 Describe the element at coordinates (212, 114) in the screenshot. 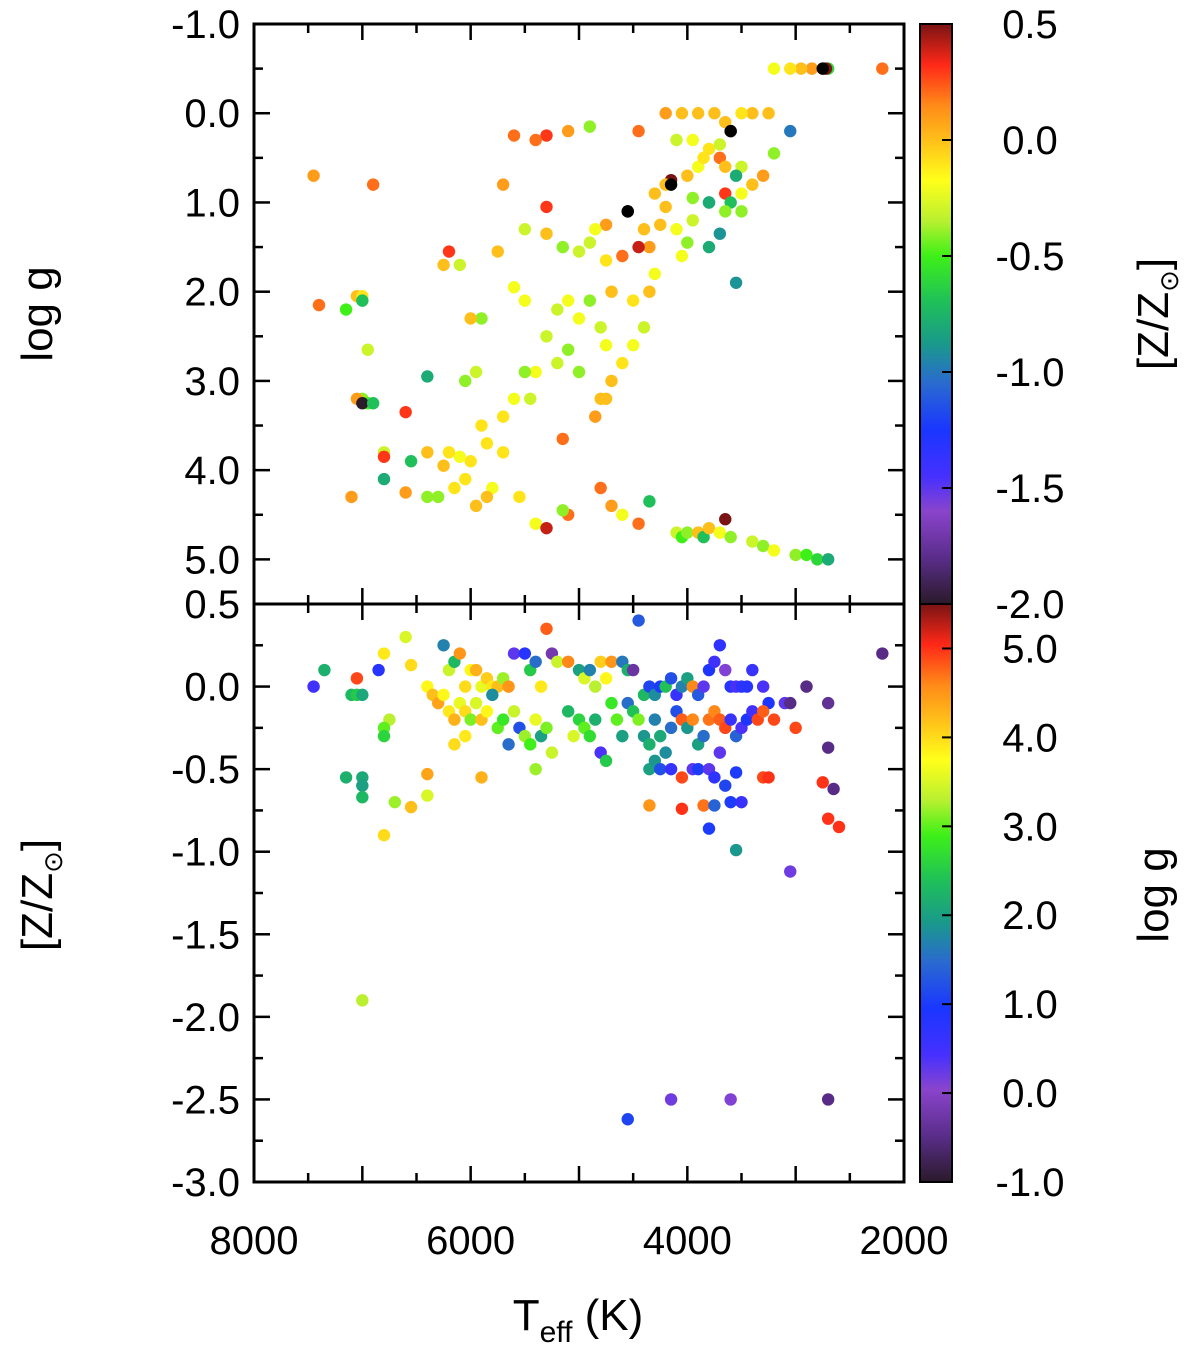

I see `top-y-tick-label-1: 0.0` at that location.